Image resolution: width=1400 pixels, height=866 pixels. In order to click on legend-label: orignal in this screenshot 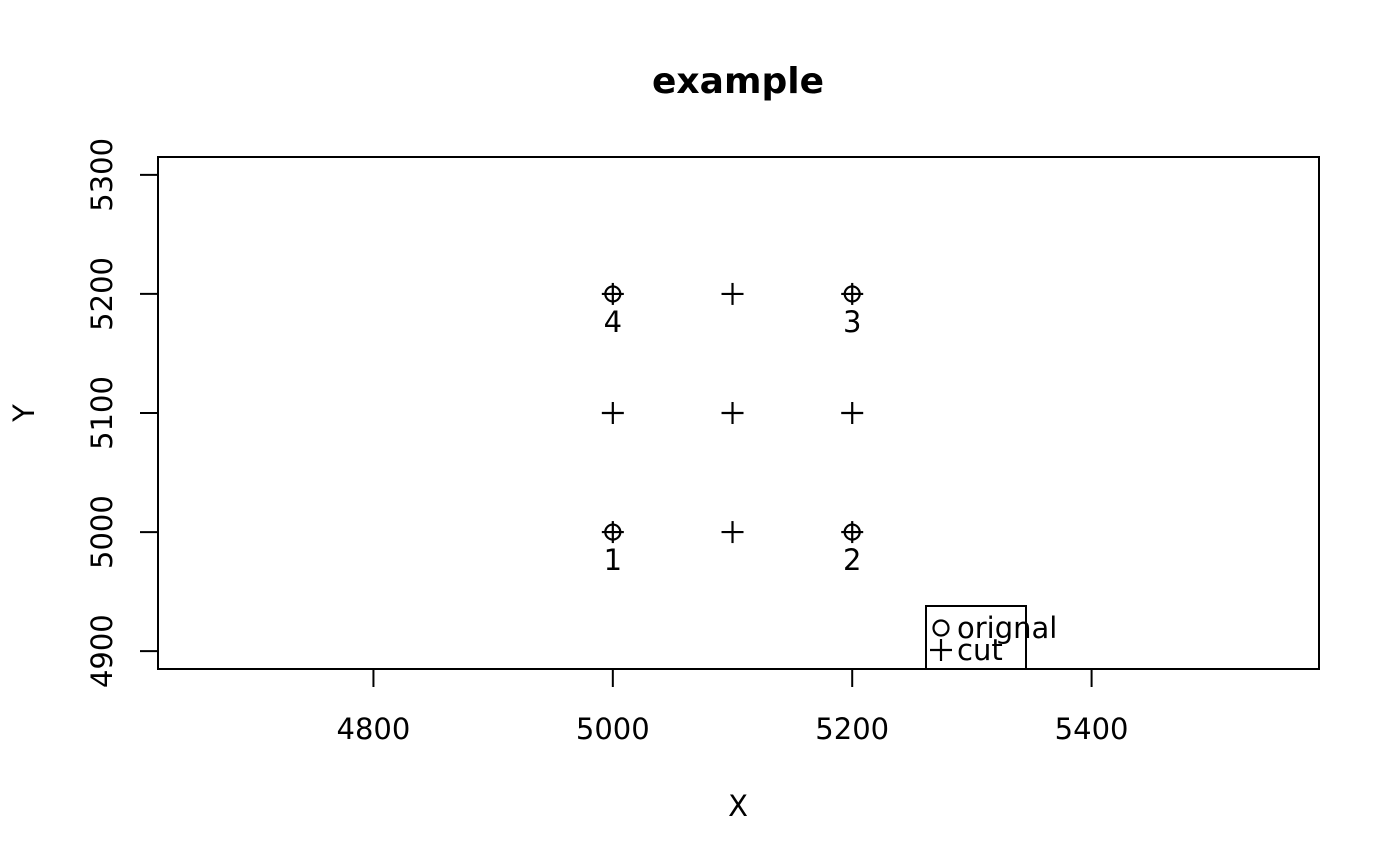, I will do `click(1007, 628)`.